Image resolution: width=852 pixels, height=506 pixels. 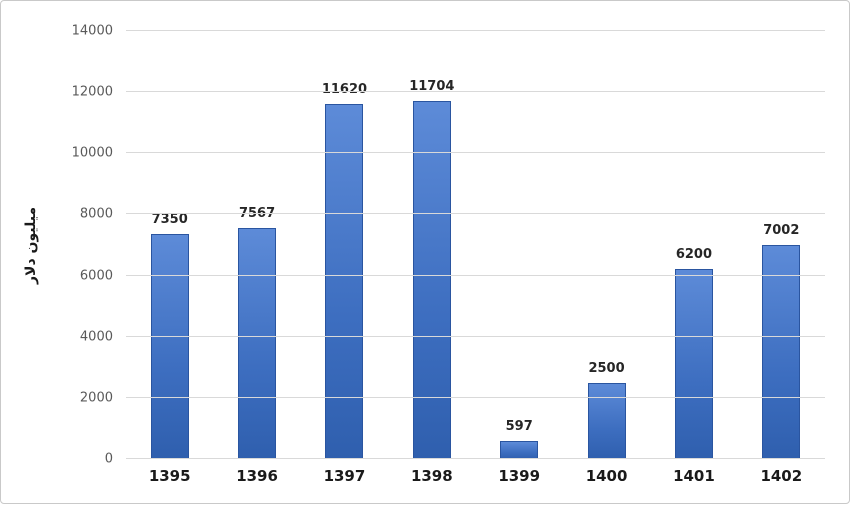 What do you see at coordinates (344, 89) in the screenshot?
I see `bar-value-label: 11620` at bounding box center [344, 89].